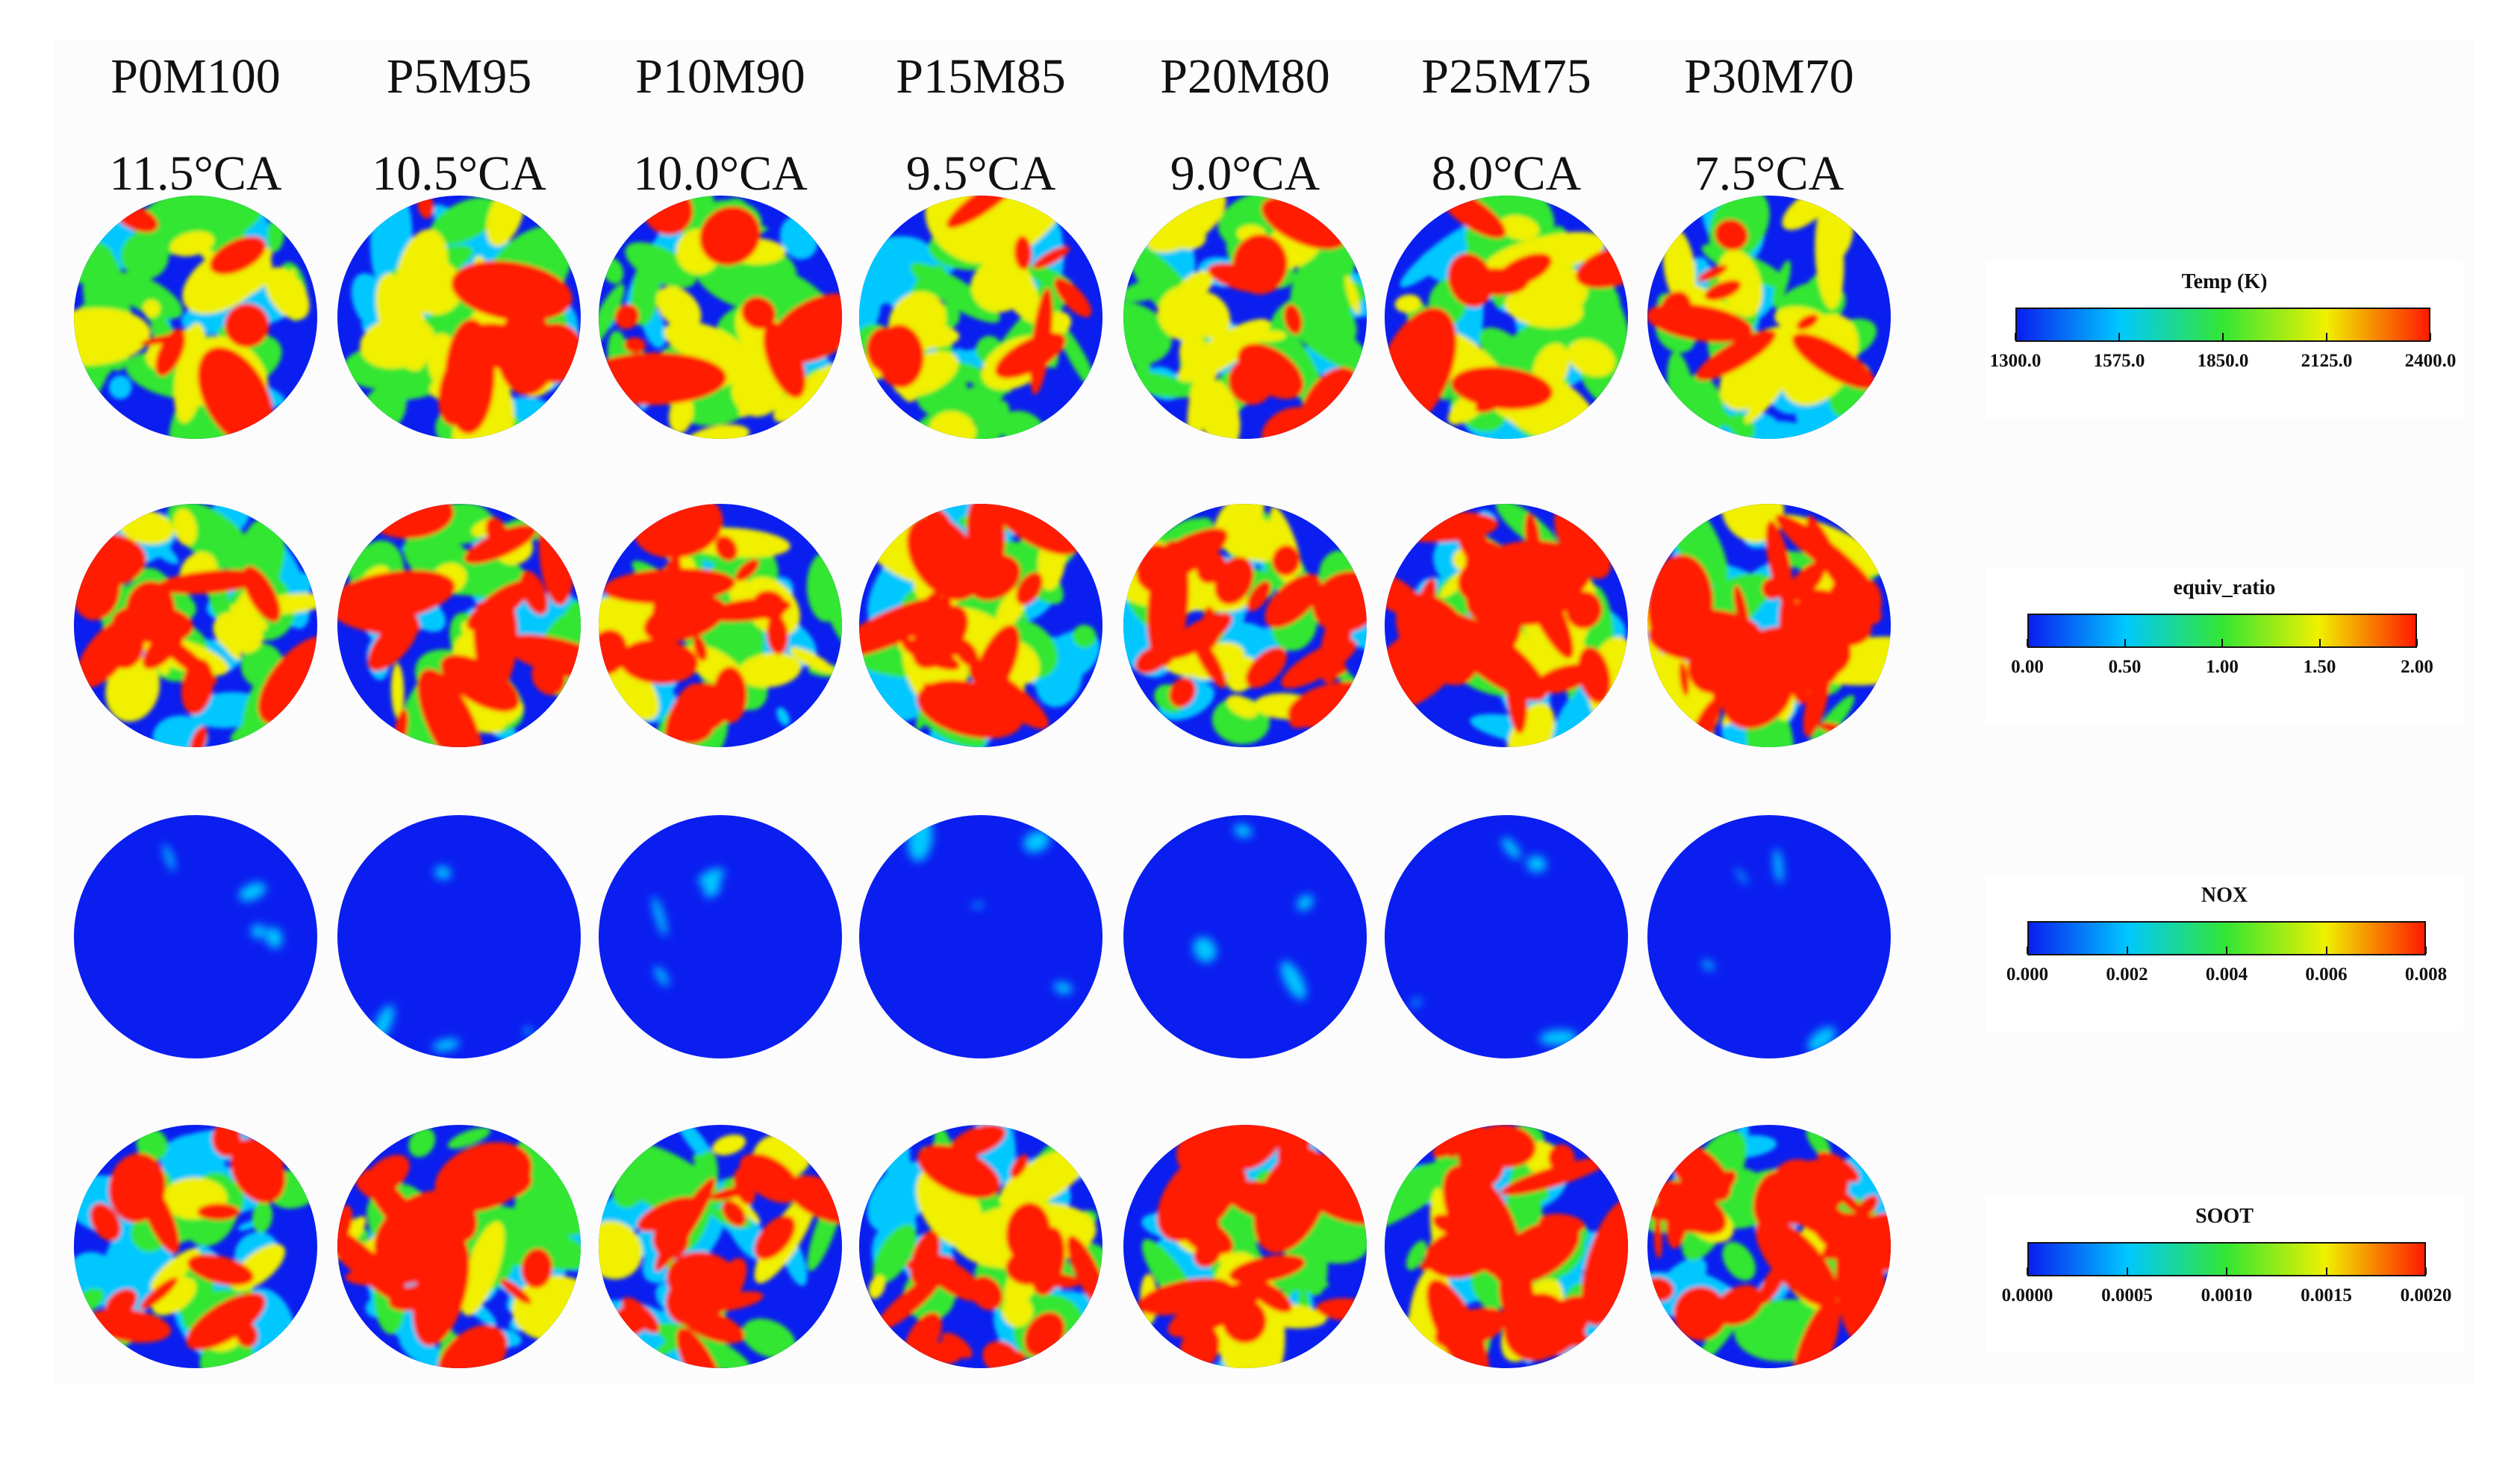 The width and height of the screenshot is (2520, 1460). What do you see at coordinates (1506, 76) in the screenshot?
I see `case-label: P25M75` at bounding box center [1506, 76].